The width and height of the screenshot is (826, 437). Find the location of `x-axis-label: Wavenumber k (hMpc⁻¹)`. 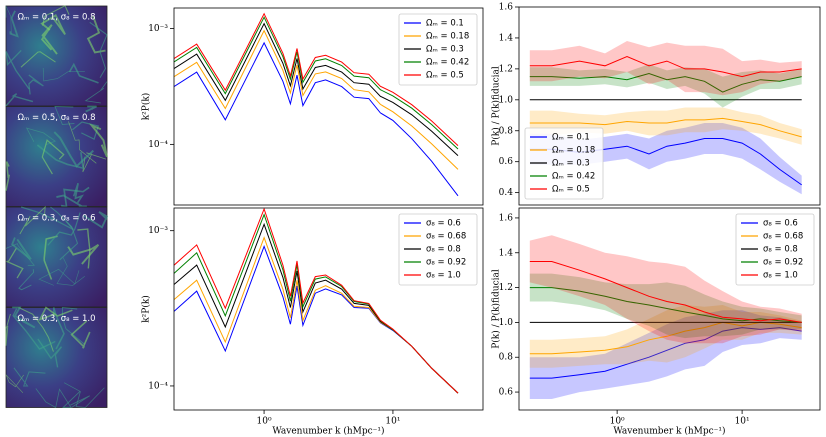

x-axis-label: Wavenumber k (hMpc⁻¹) is located at coordinates (328, 431).